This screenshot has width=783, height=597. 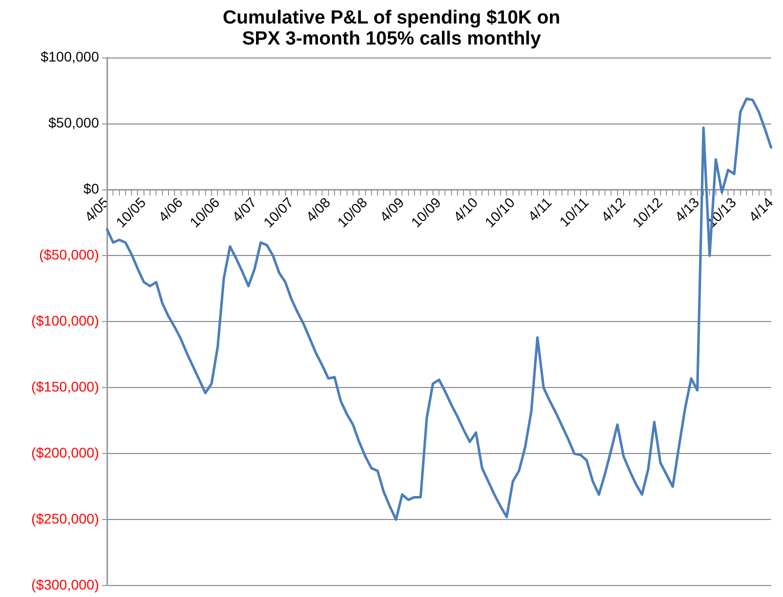 I want to click on y-tick-label: ($250,000), so click(x=65, y=518).